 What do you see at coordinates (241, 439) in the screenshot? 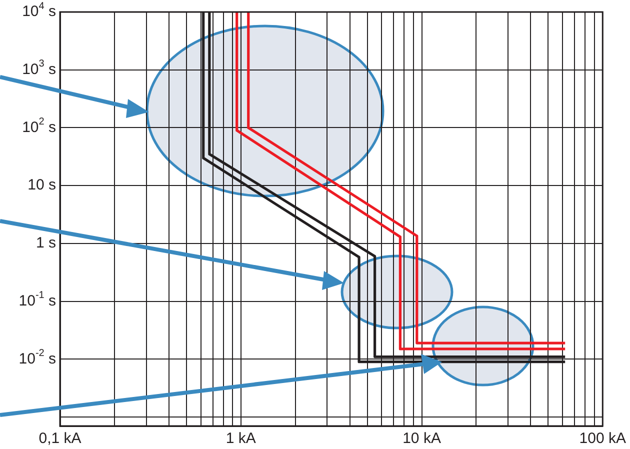
I see `x-tick-label: 1 kA` at bounding box center [241, 439].